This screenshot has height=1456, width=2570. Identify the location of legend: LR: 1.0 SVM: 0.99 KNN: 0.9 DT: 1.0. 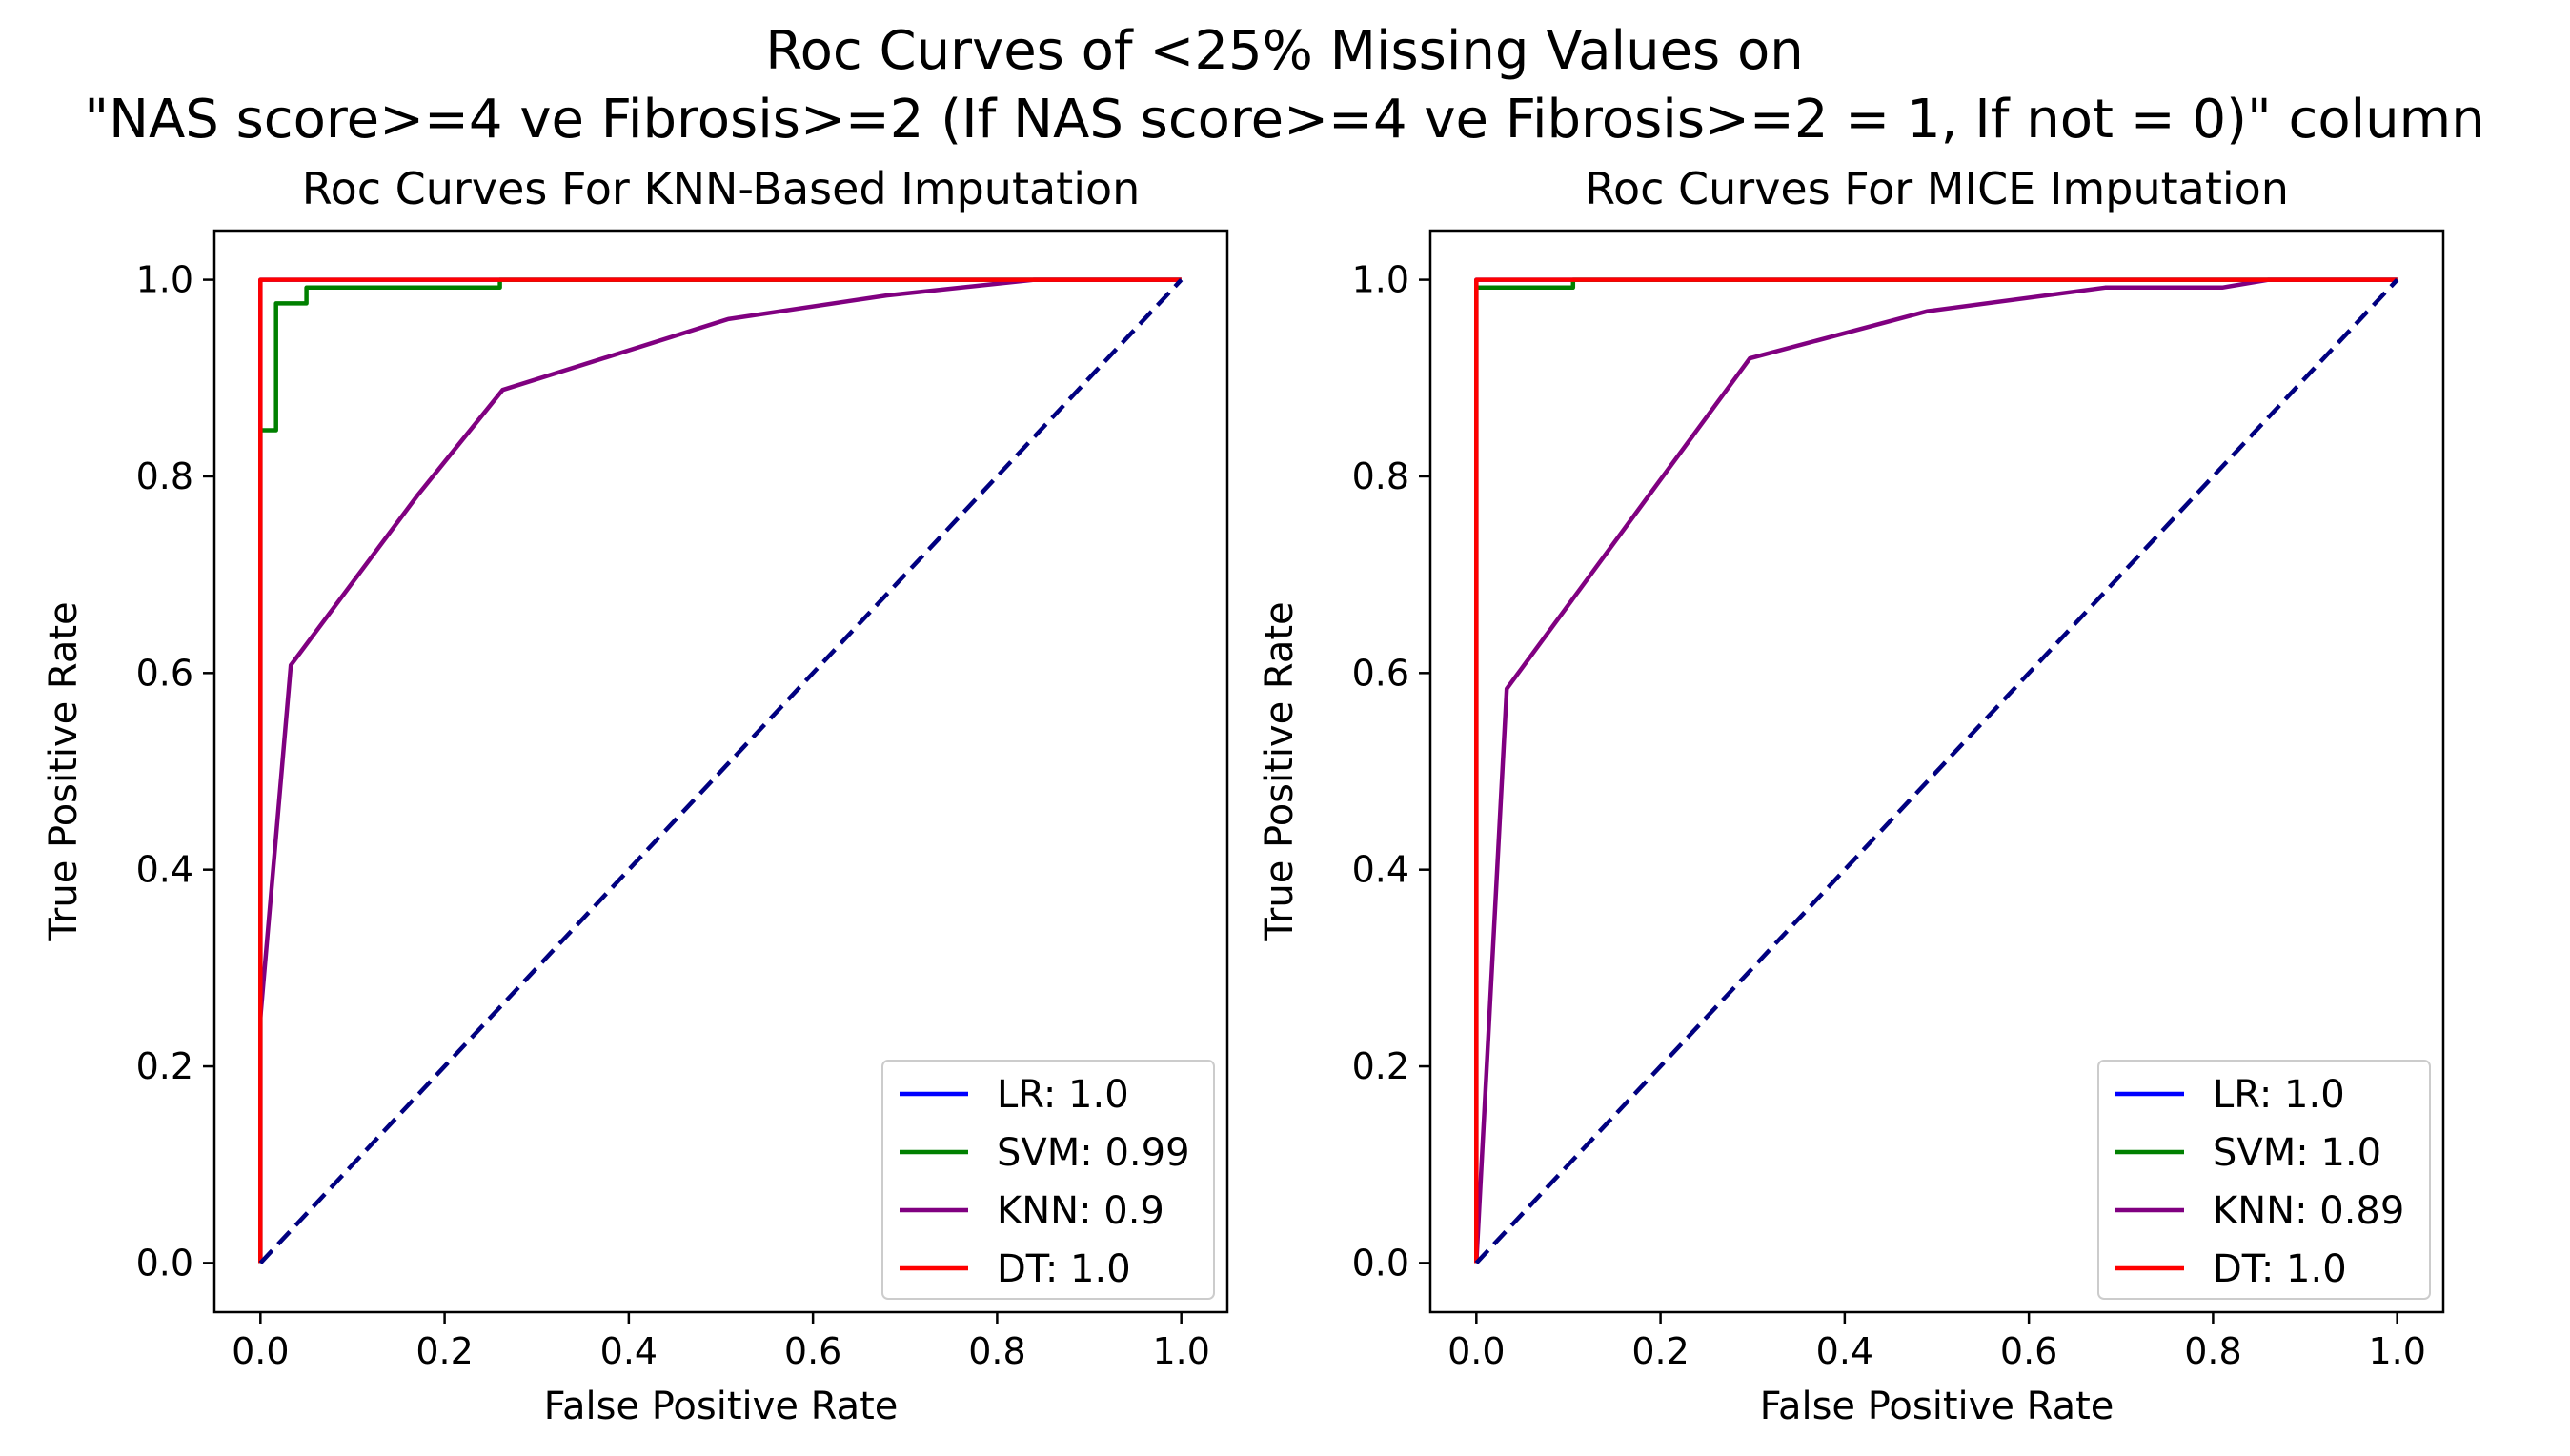
(1048, 1180).